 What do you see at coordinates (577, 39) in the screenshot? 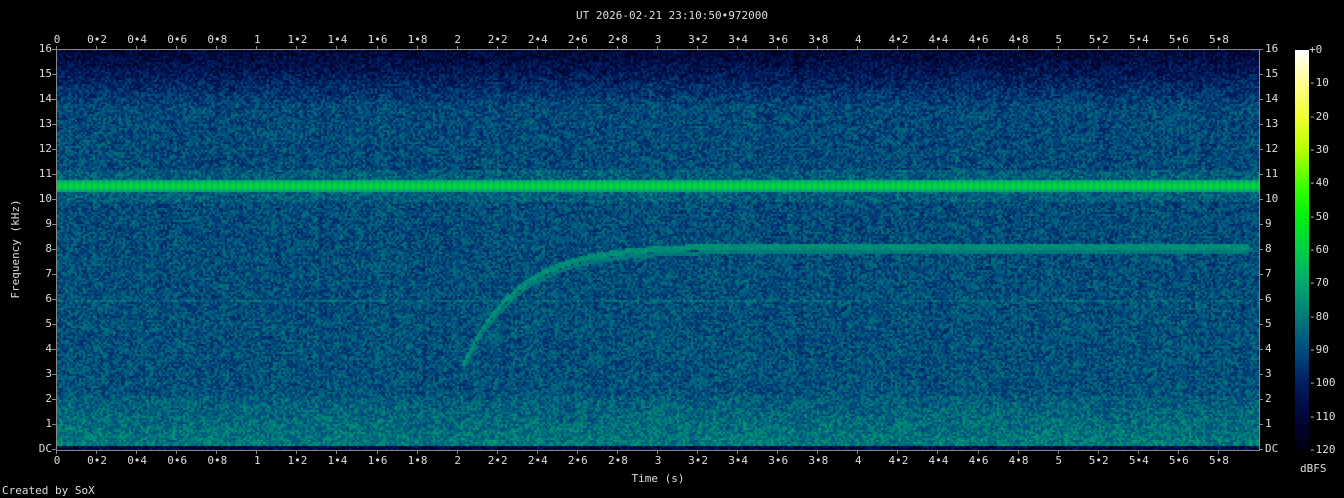
I see `x-tick-label-top: 2•6` at bounding box center [577, 39].